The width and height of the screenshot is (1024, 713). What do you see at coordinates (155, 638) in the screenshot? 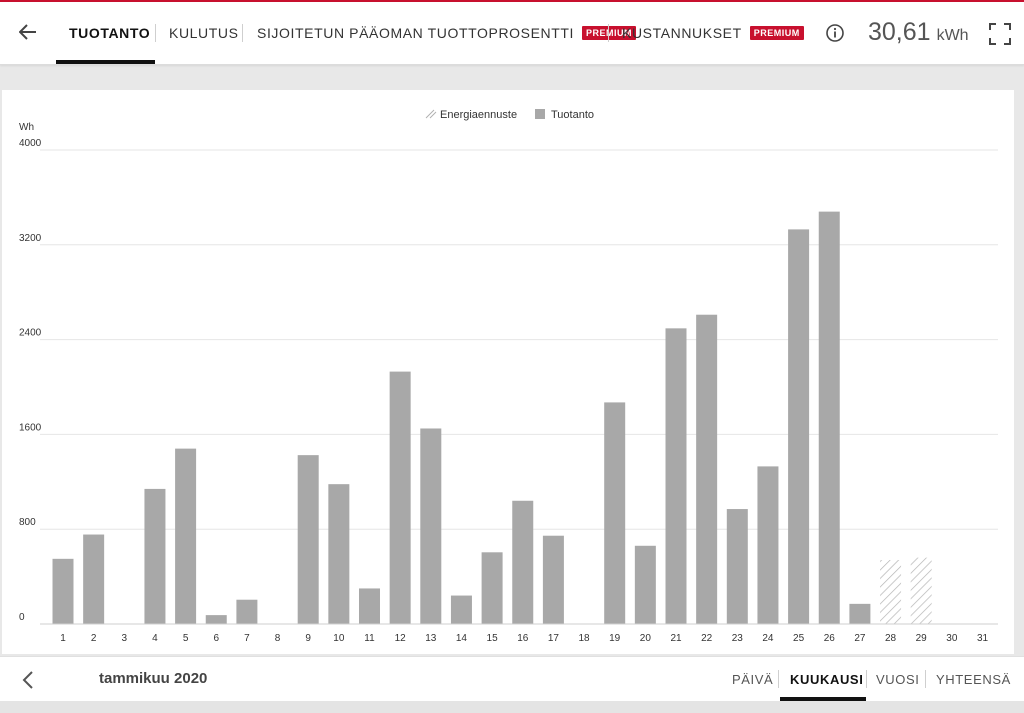
I see `x-tick-label: 4` at bounding box center [155, 638].